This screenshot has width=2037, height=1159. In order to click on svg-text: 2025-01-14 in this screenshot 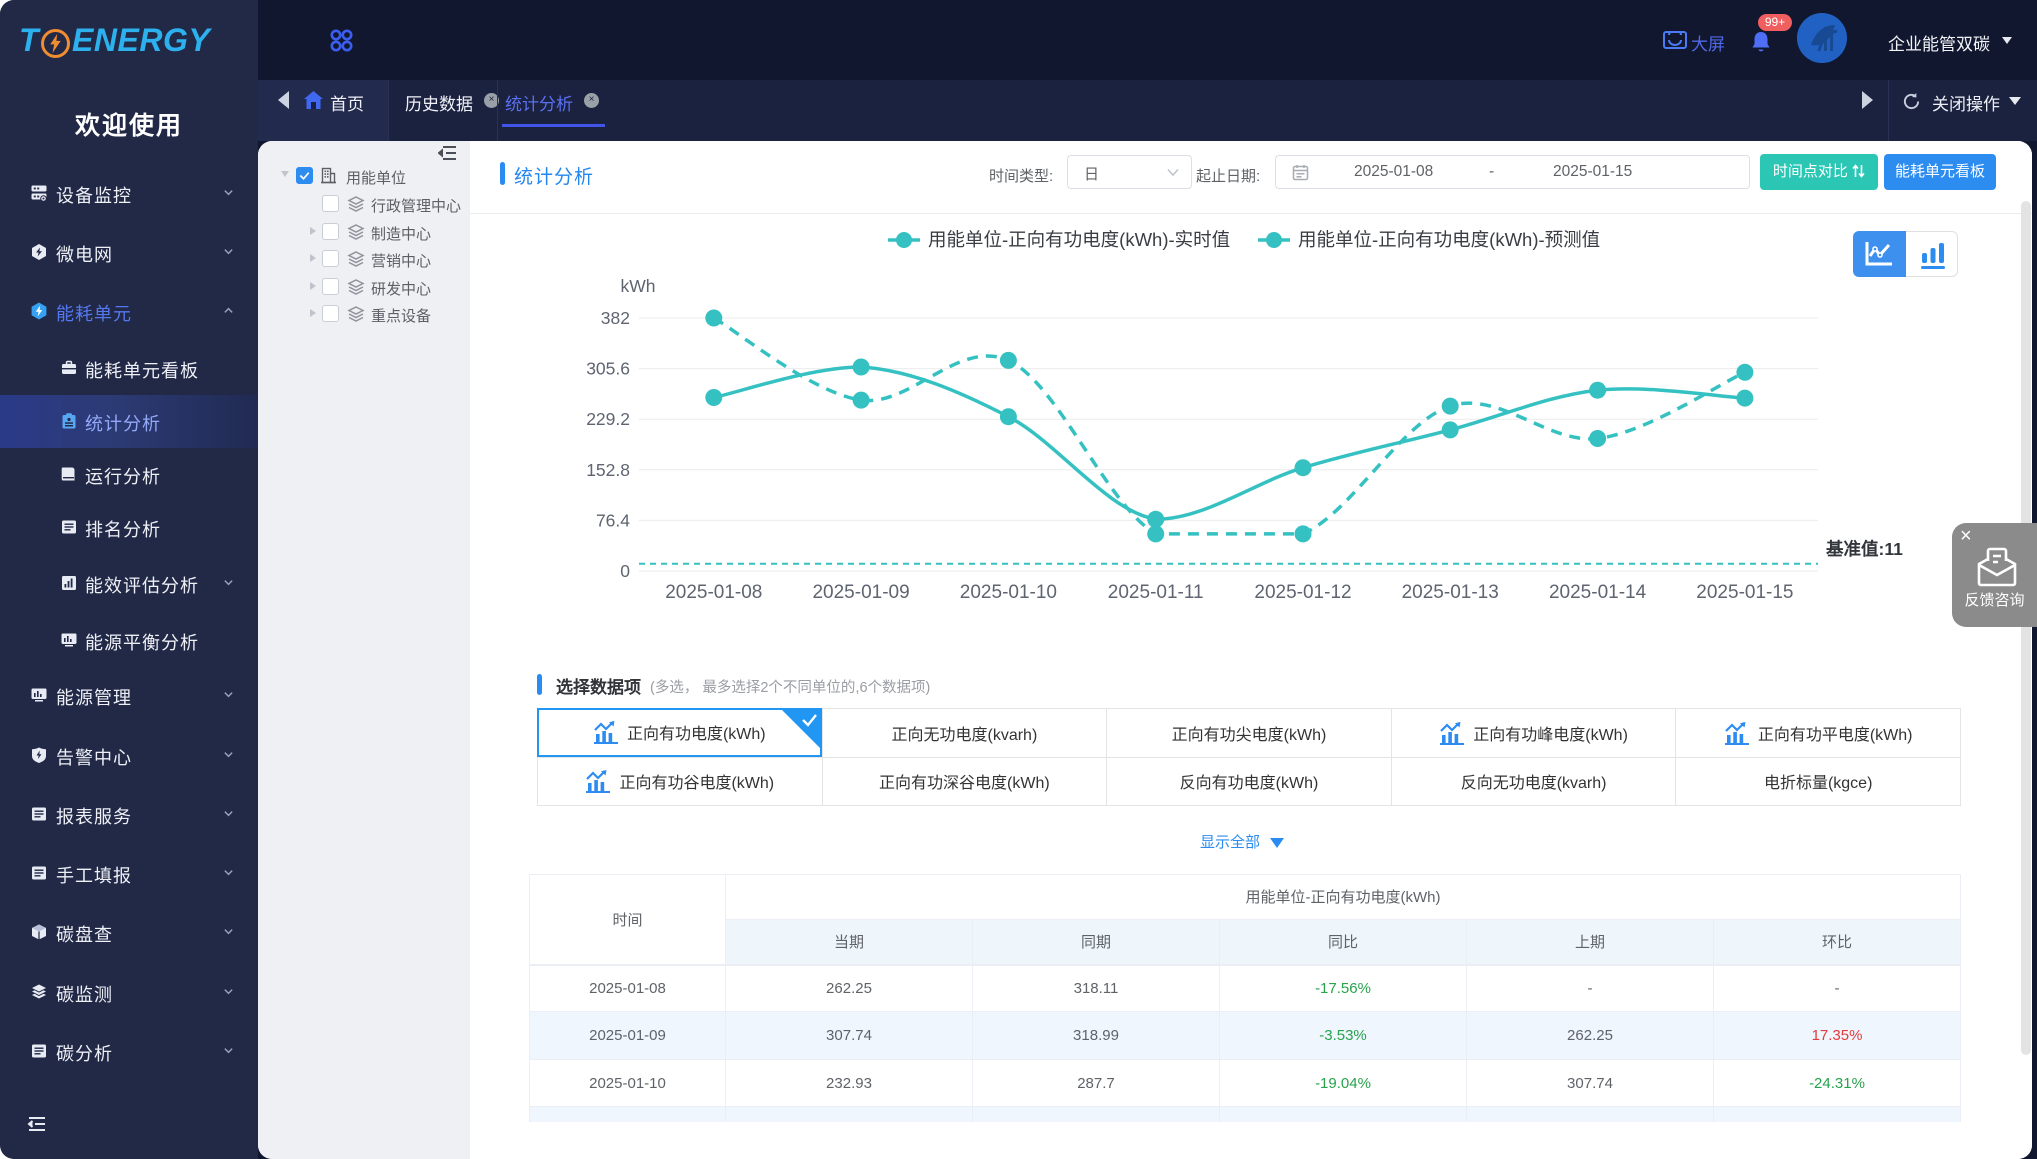, I will do `click(1598, 592)`.